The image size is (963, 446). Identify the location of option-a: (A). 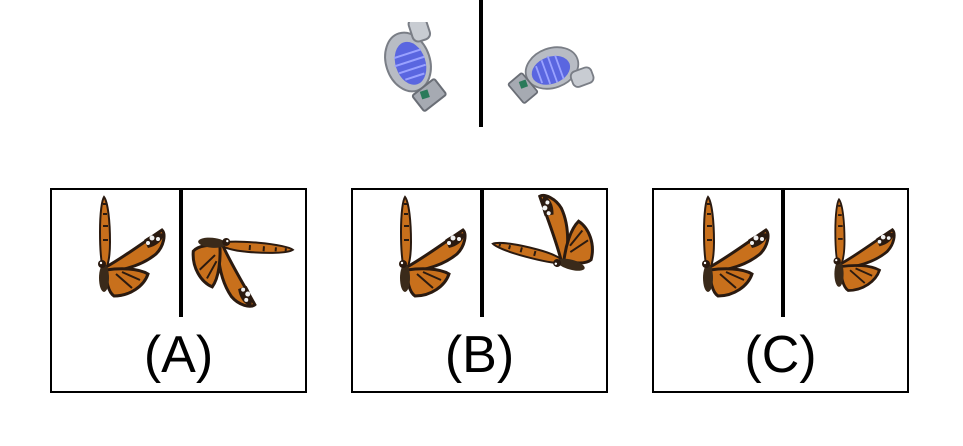
(178, 290).